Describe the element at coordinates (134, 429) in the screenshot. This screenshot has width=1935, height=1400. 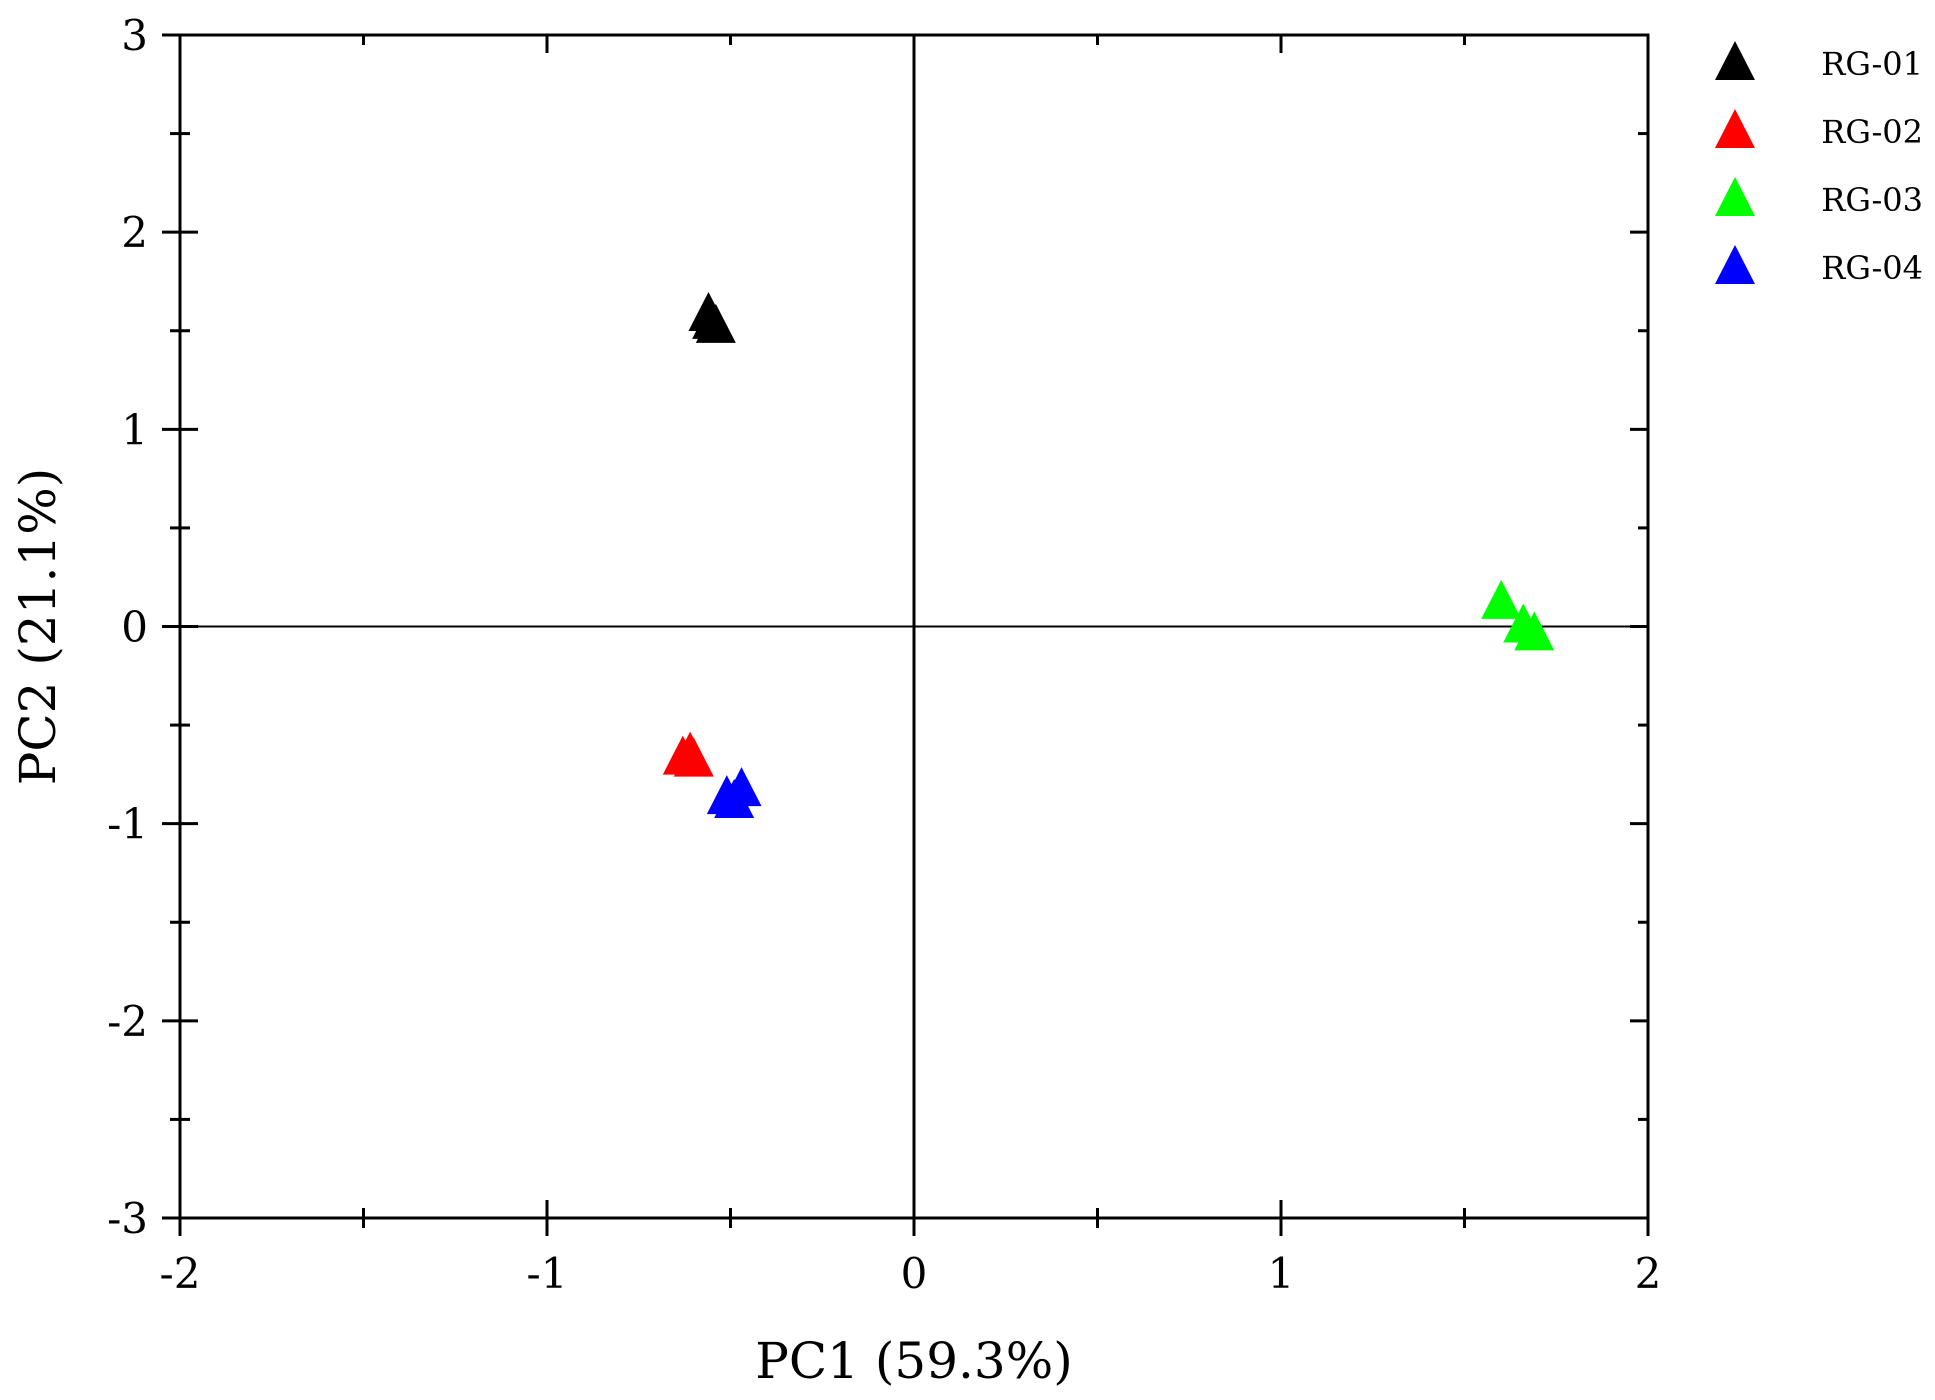
I see `y-tick-label: 1` at that location.